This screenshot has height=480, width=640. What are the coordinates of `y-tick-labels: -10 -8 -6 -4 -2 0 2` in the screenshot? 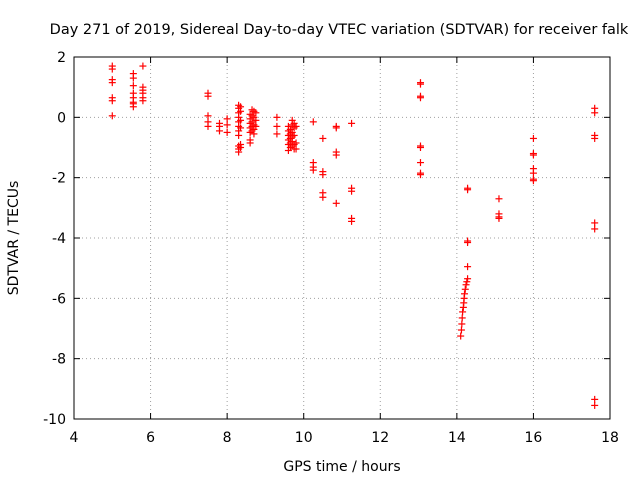 It's located at (54, 239).